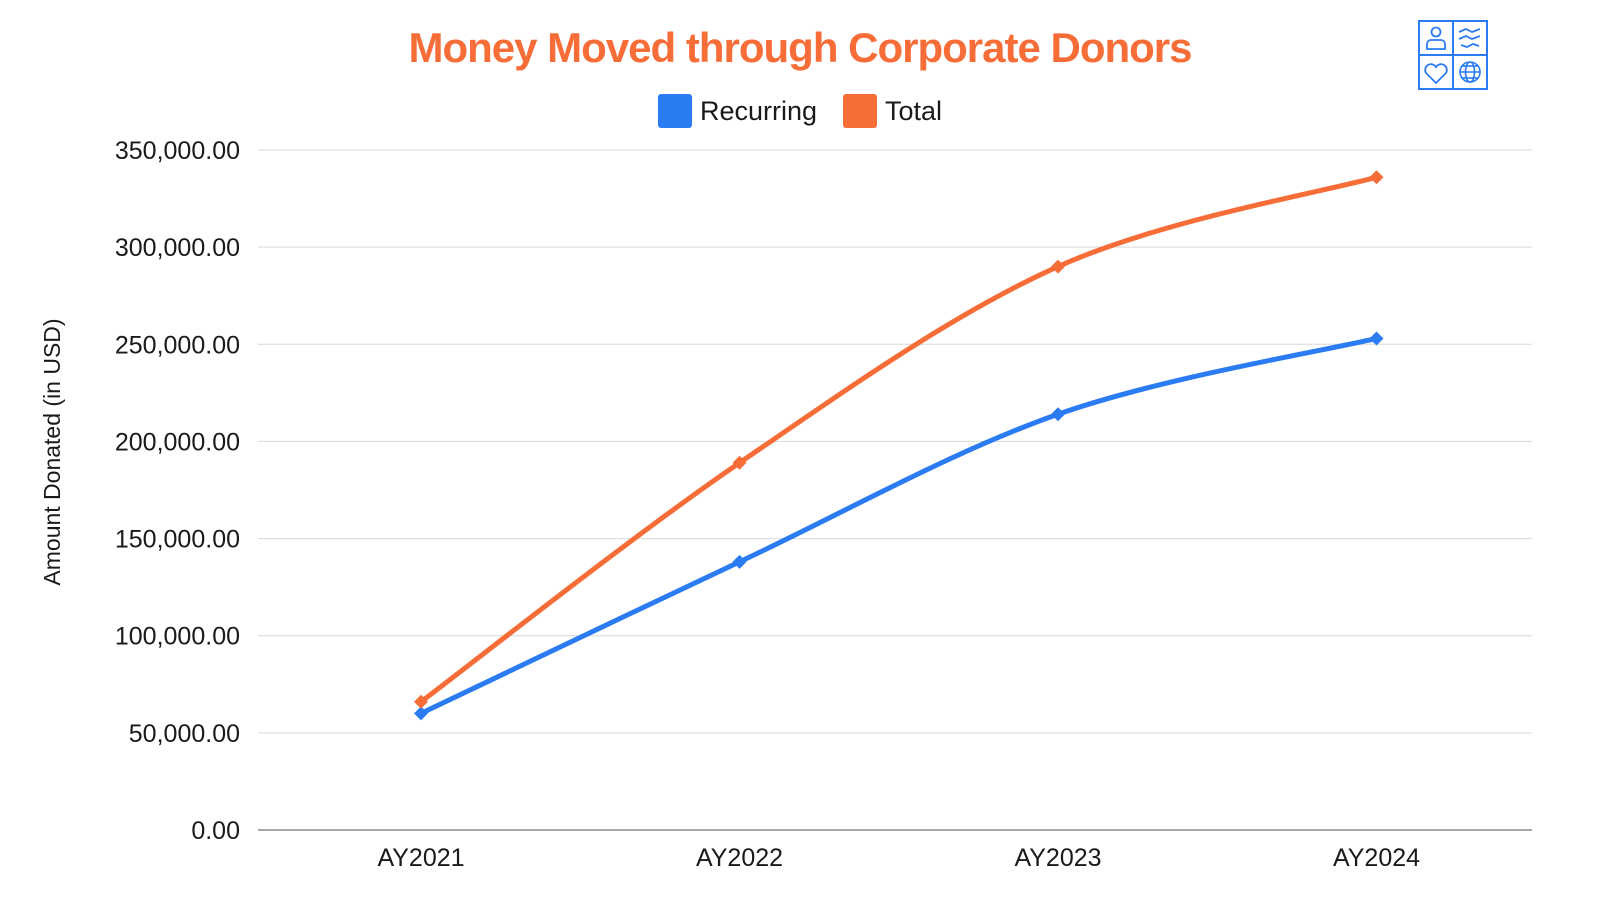  I want to click on legend-label-total: Total, so click(914, 110).